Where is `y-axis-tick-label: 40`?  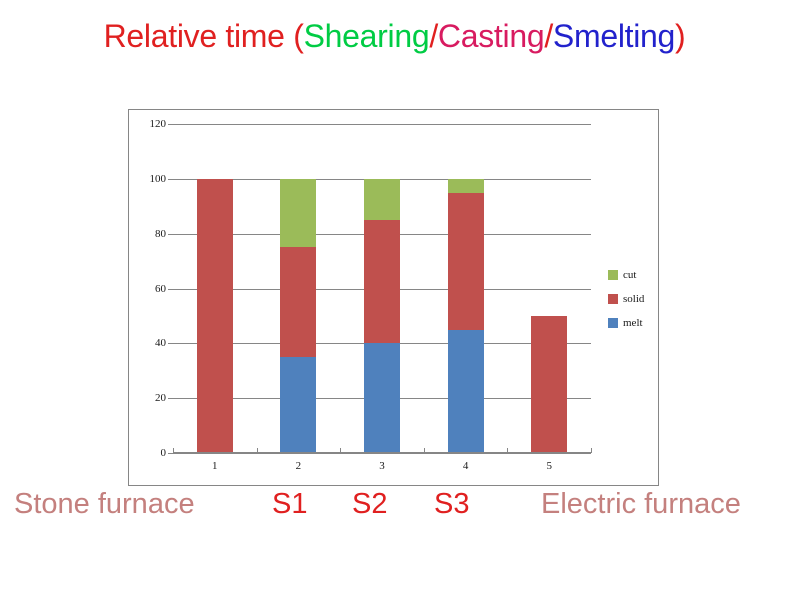 y-axis-tick-label: 40 is located at coordinates (160, 343).